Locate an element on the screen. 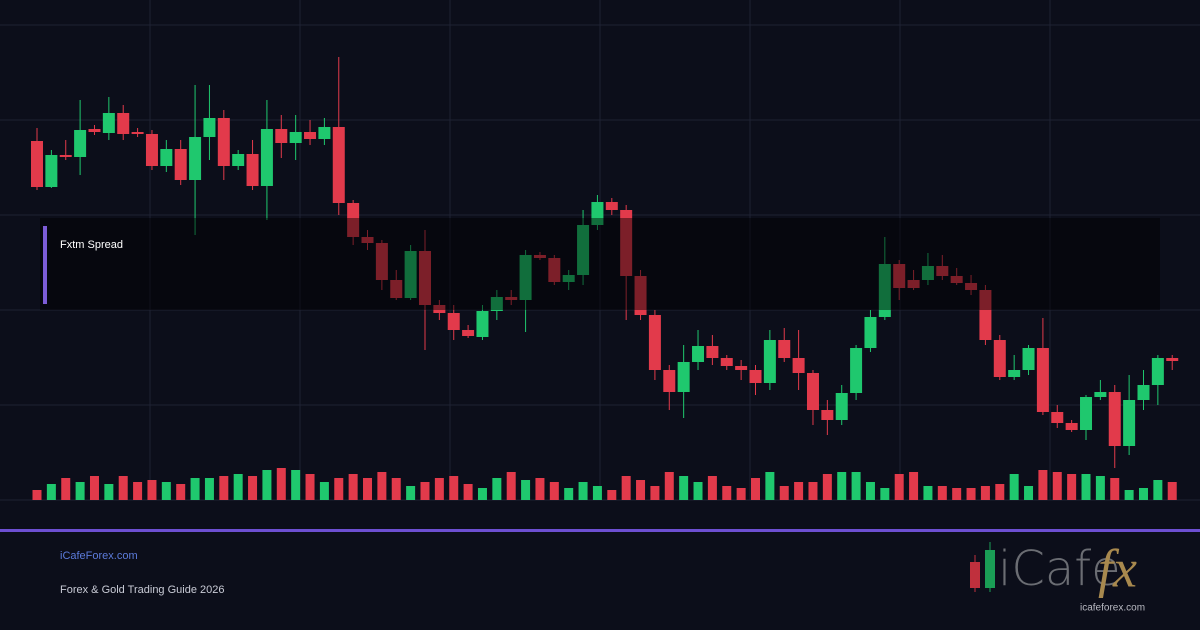 This screenshot has width=1200, height=630. logo-word: iCafe is located at coordinates (1059, 569).